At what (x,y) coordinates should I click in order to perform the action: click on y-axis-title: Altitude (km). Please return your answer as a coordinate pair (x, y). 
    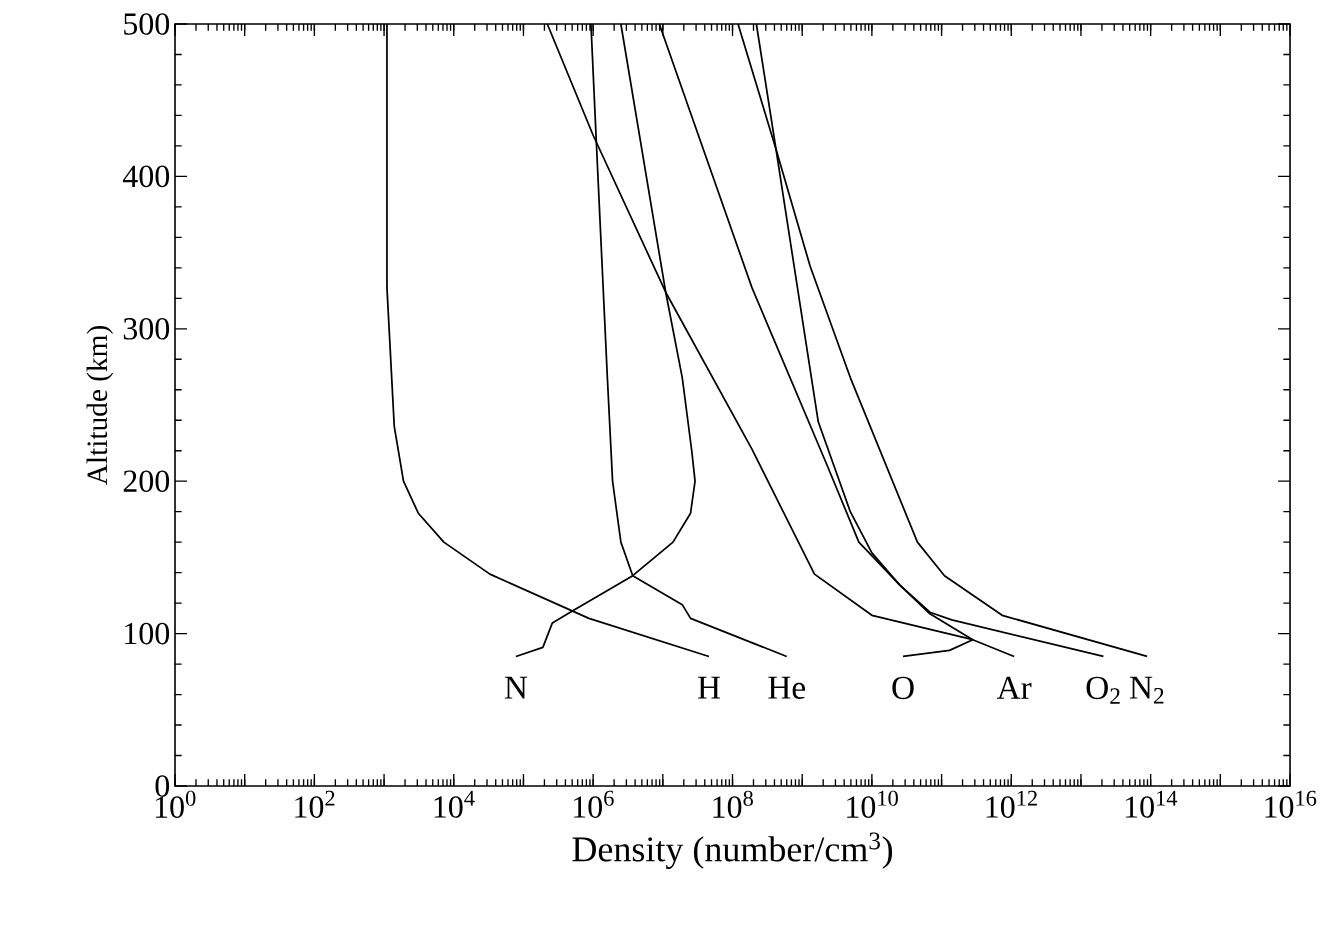
    Looking at the image, I should click on (100, 405).